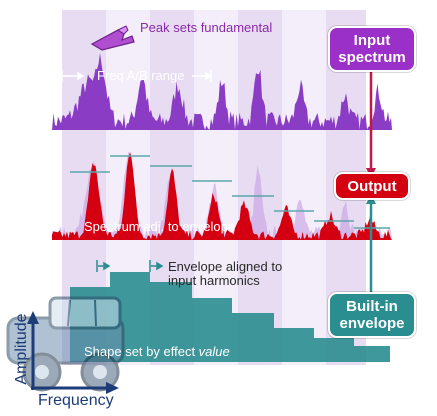  What do you see at coordinates (304, 187) in the screenshot?
I see `harmonic-band` at bounding box center [304, 187].